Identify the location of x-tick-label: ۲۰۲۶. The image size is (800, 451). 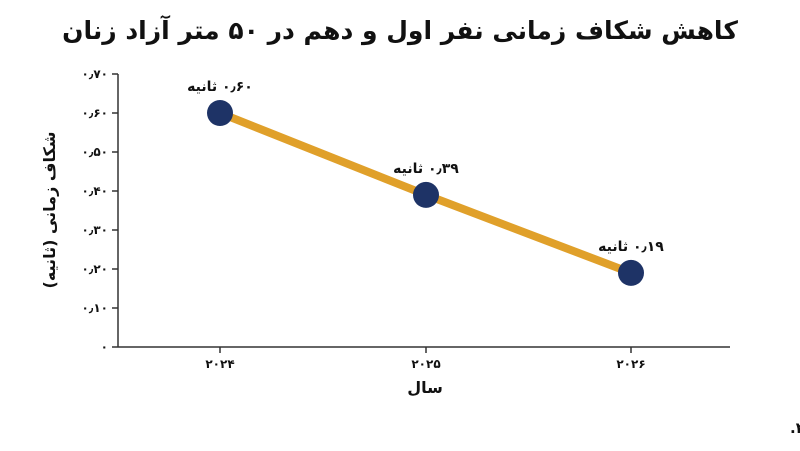
(630, 364).